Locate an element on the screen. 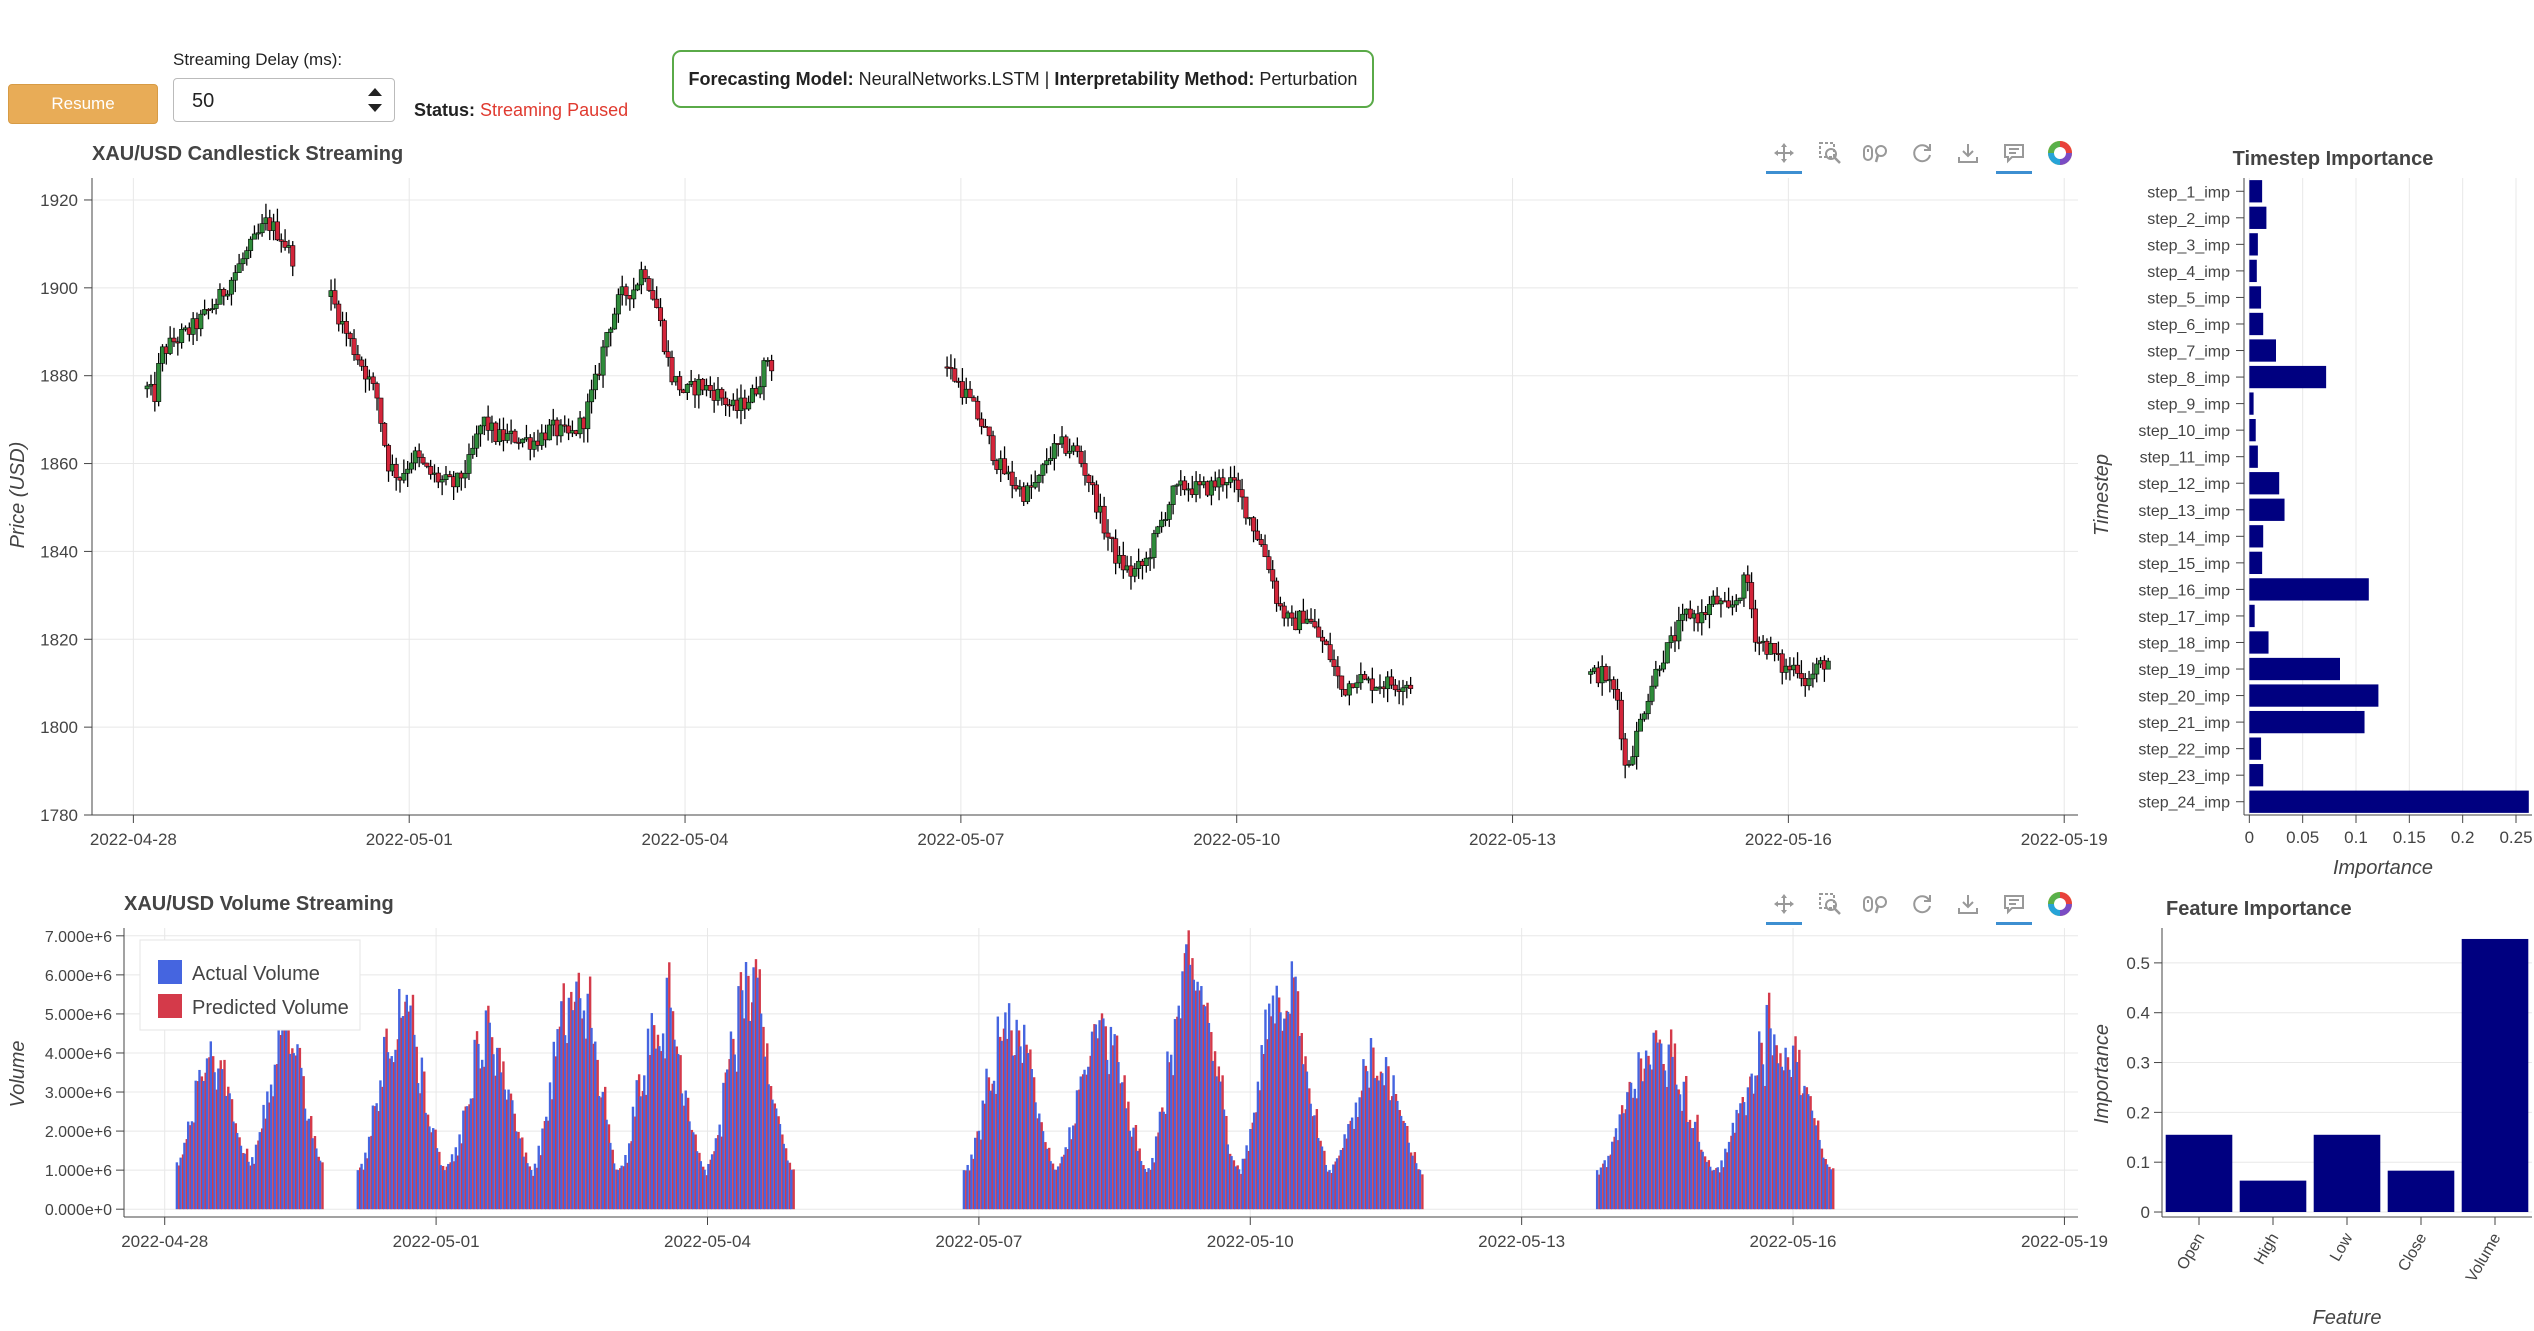  status-value: Streaming Paused is located at coordinates (554, 110).